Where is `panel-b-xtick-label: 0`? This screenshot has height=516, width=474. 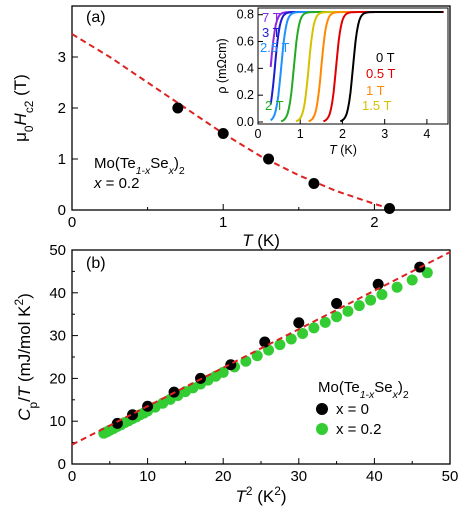 panel-b-xtick-label: 0 is located at coordinates (72, 476).